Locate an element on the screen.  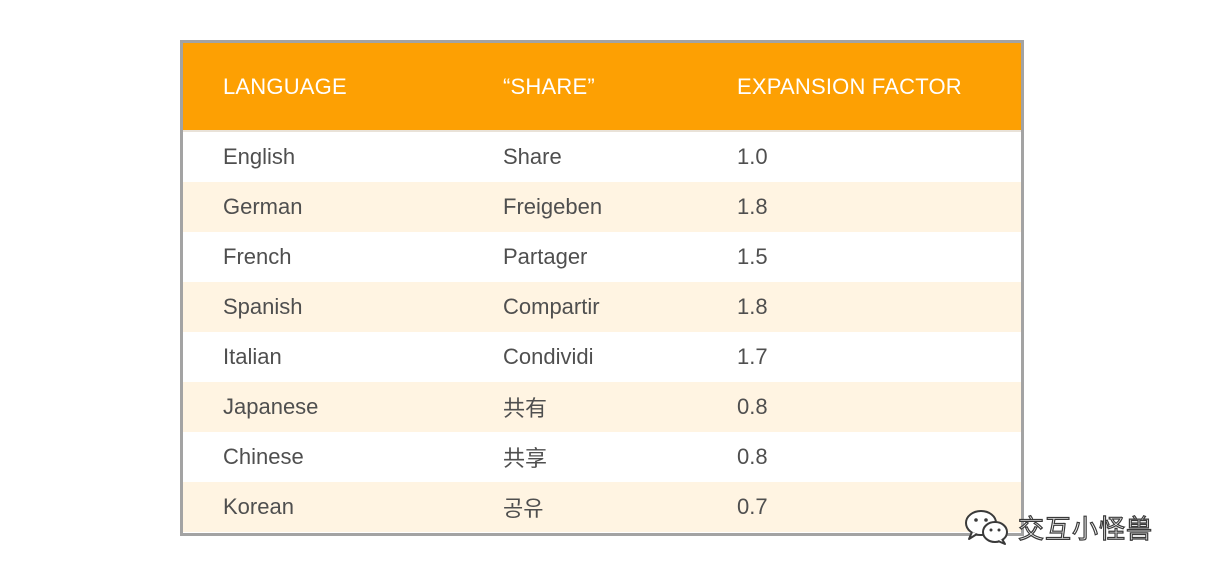
cell-language: French is located at coordinates (257, 256).